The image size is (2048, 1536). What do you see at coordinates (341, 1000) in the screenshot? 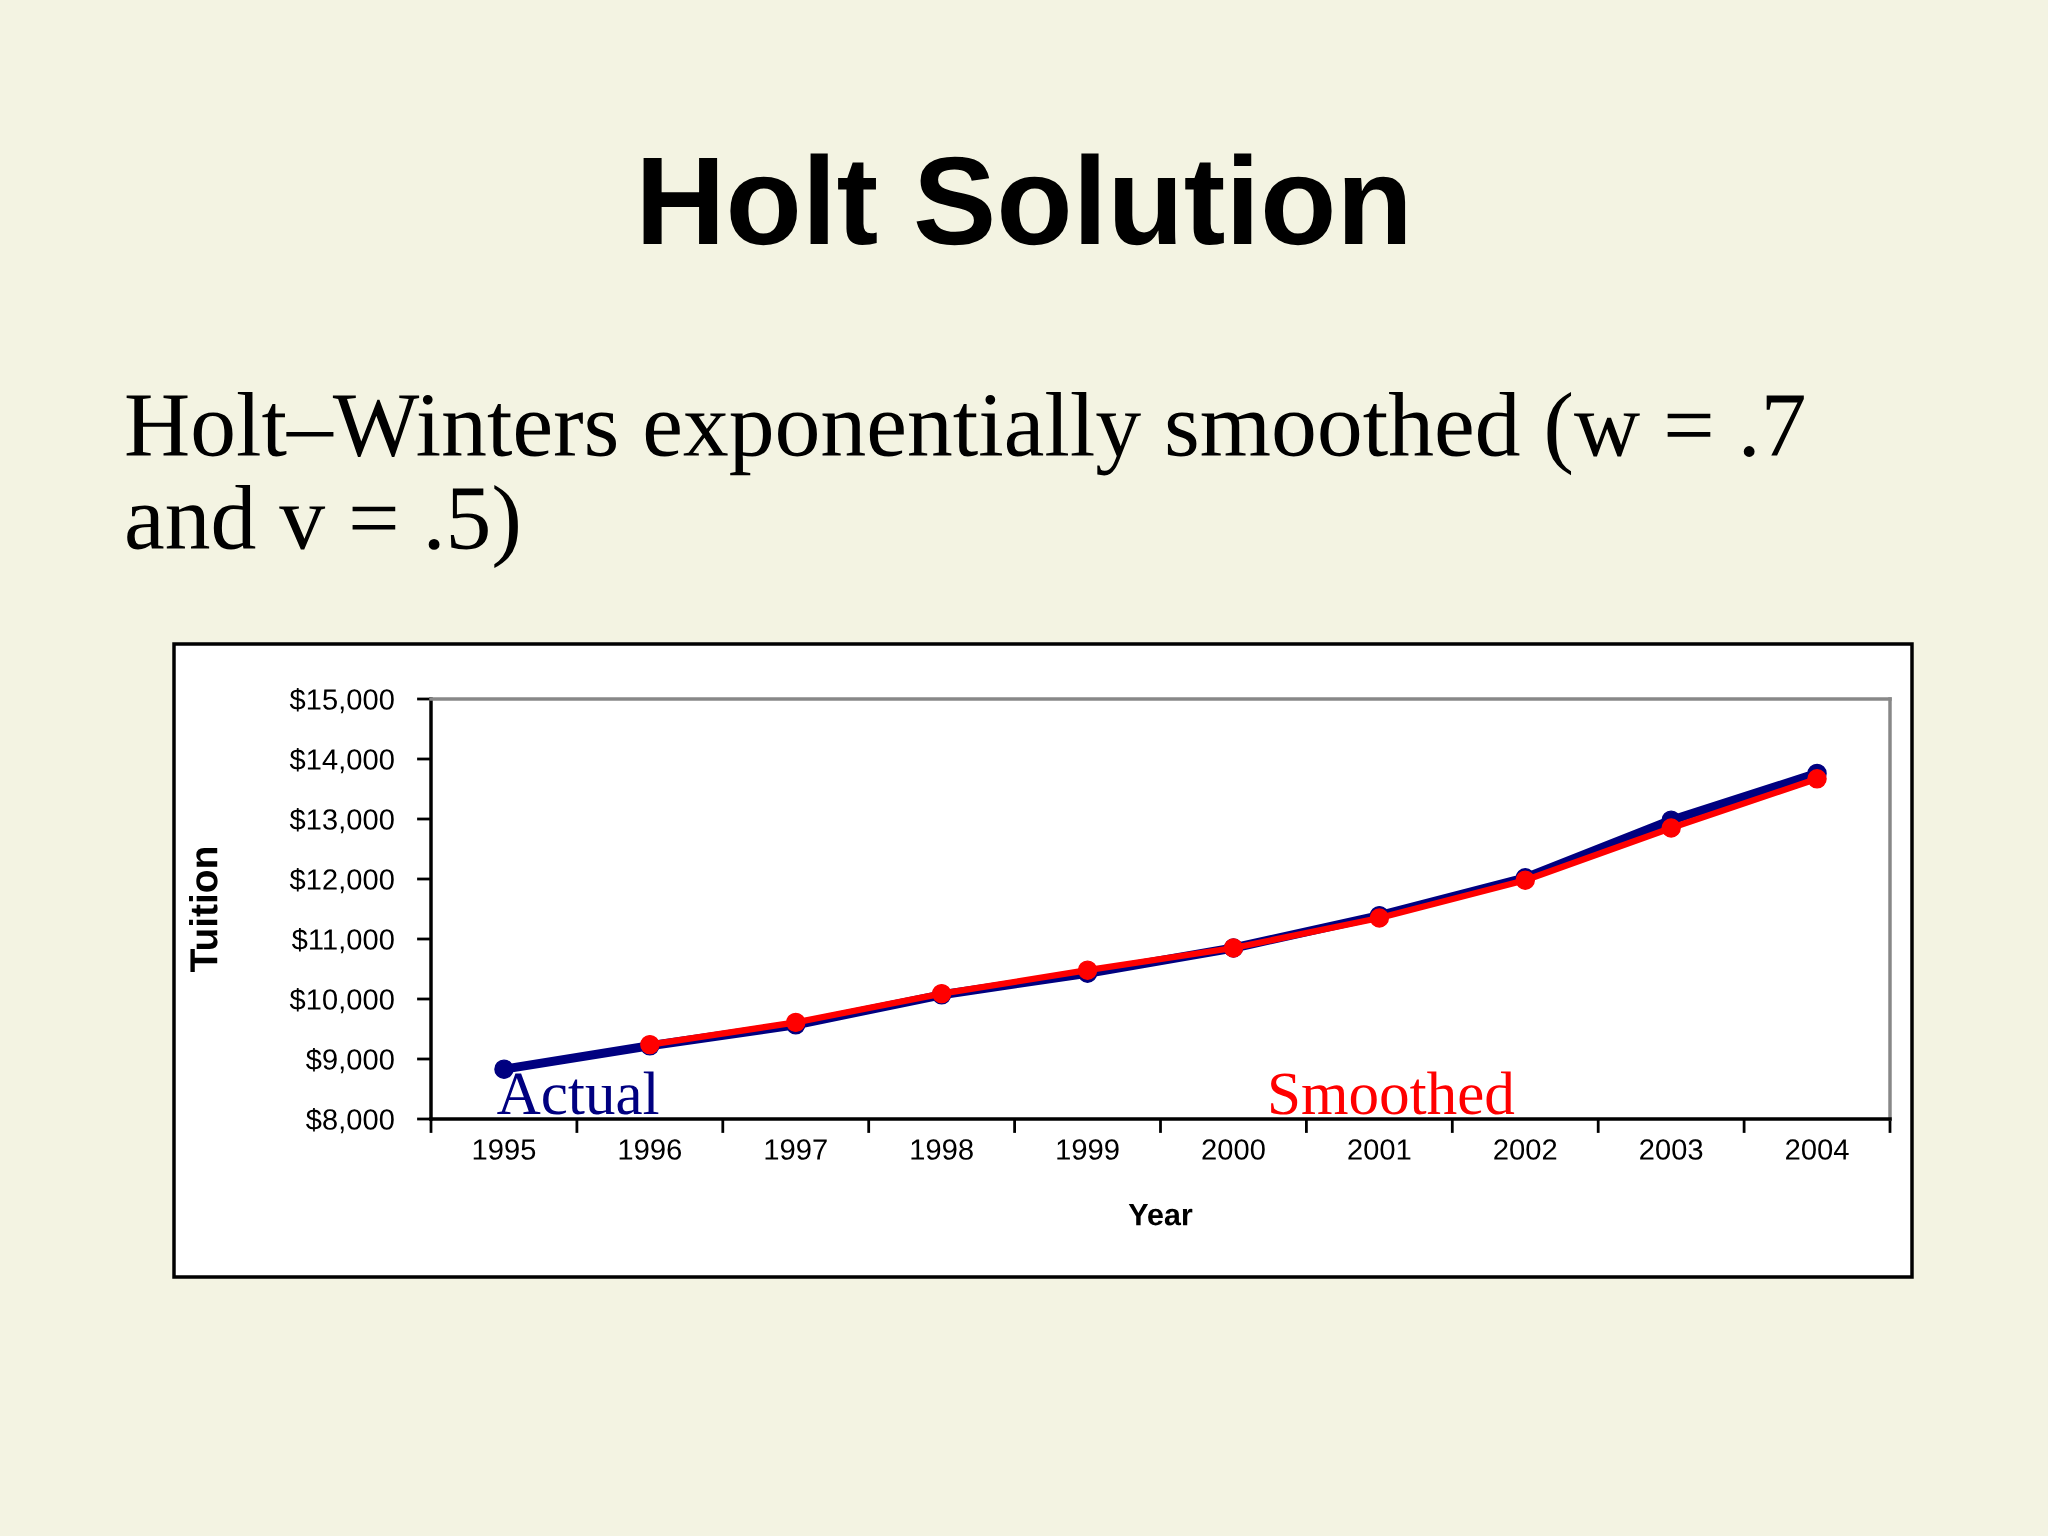
I see `y-tick-label: $10,000` at bounding box center [341, 1000].